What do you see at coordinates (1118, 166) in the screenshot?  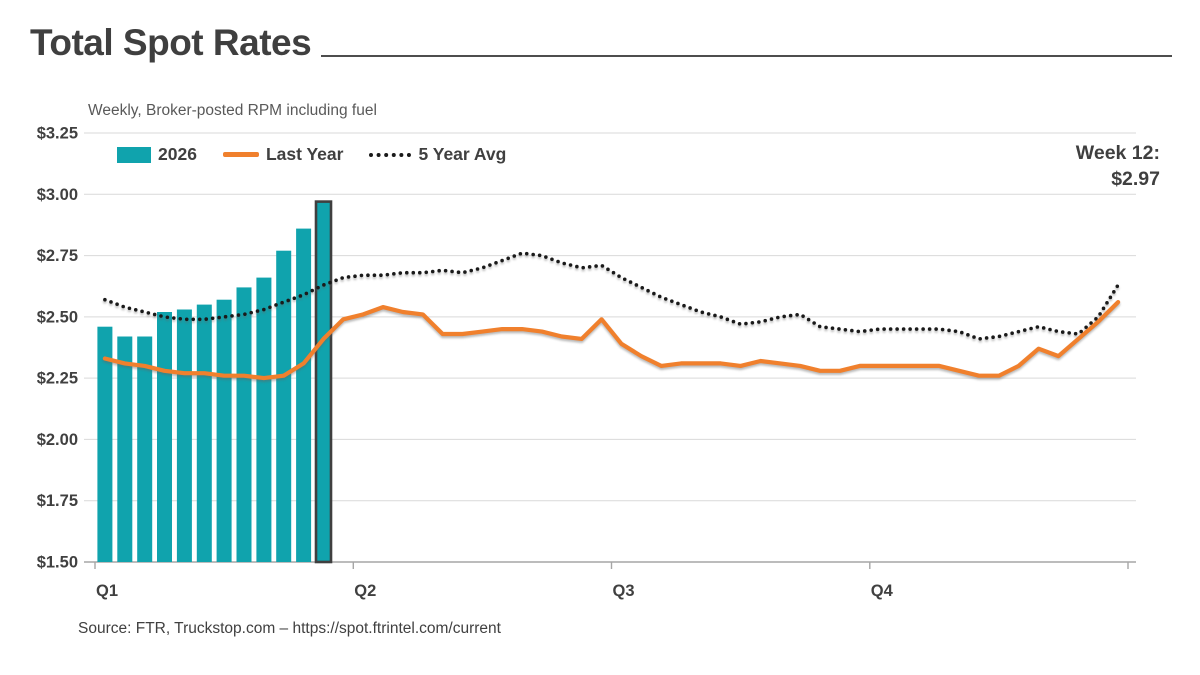 I see `week-callout: Week 12: $2.97` at bounding box center [1118, 166].